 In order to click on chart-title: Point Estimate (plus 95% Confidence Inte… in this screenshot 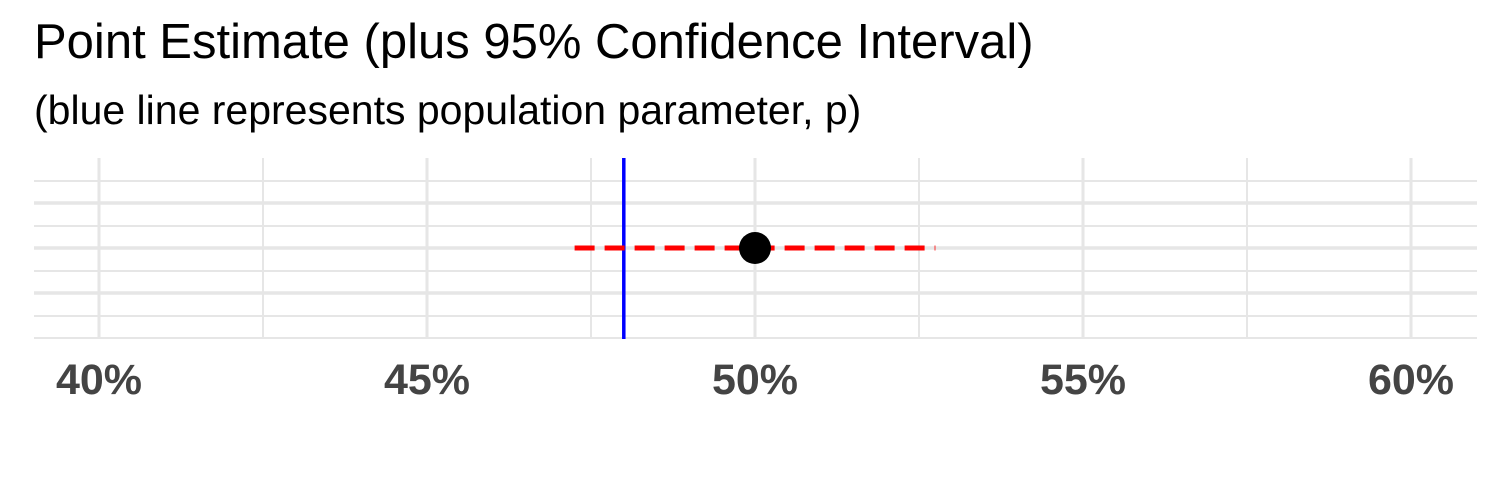, I will do `click(534, 42)`.